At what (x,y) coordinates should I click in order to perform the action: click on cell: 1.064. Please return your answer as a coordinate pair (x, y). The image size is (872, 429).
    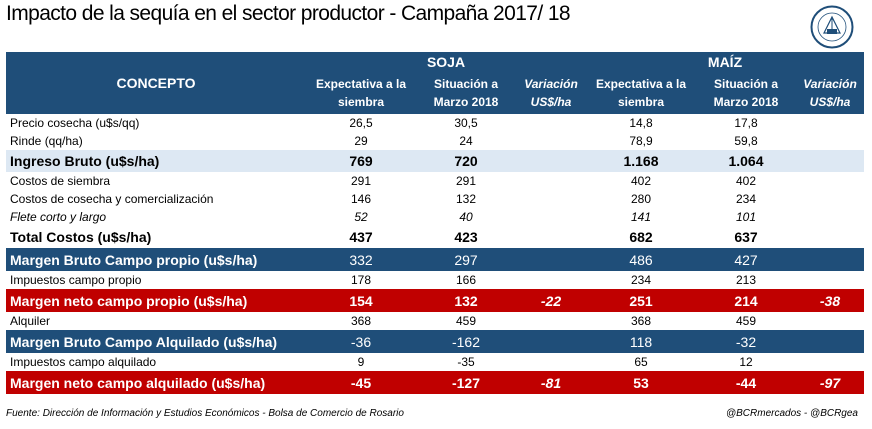
    Looking at the image, I should click on (746, 161).